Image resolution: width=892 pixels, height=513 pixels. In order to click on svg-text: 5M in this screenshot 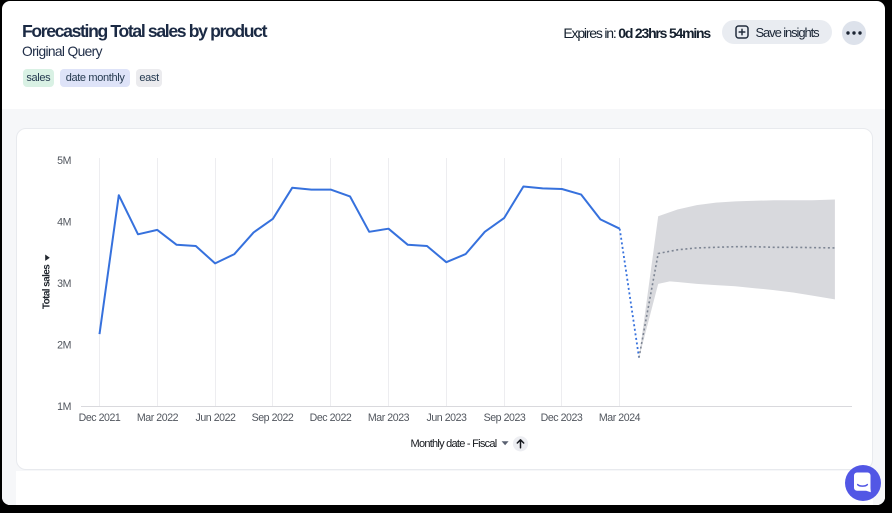, I will do `click(64, 161)`.